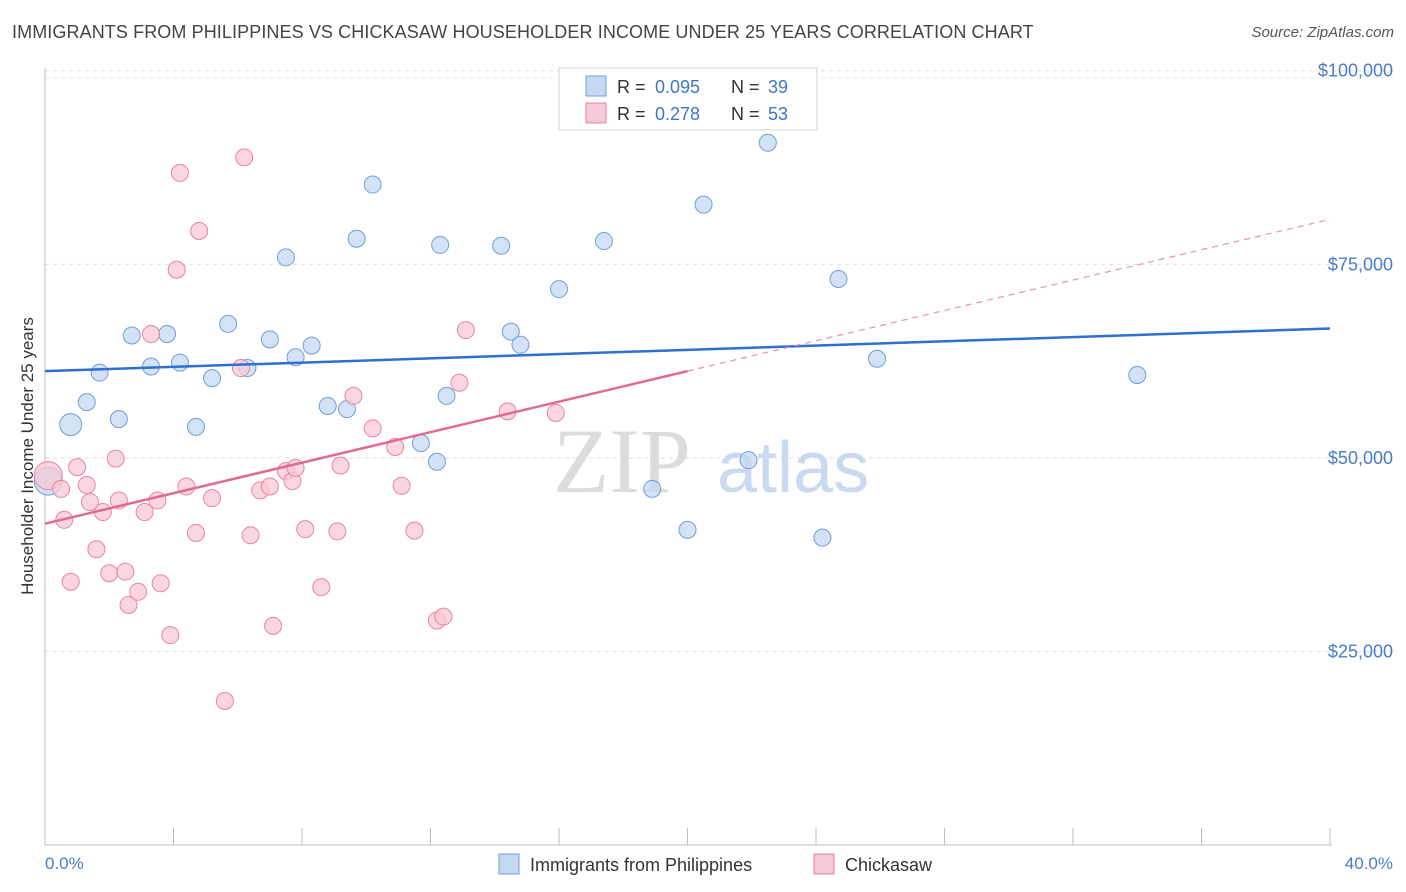  I want to click on stats-r-value-1: 0.095, so click(677, 87).